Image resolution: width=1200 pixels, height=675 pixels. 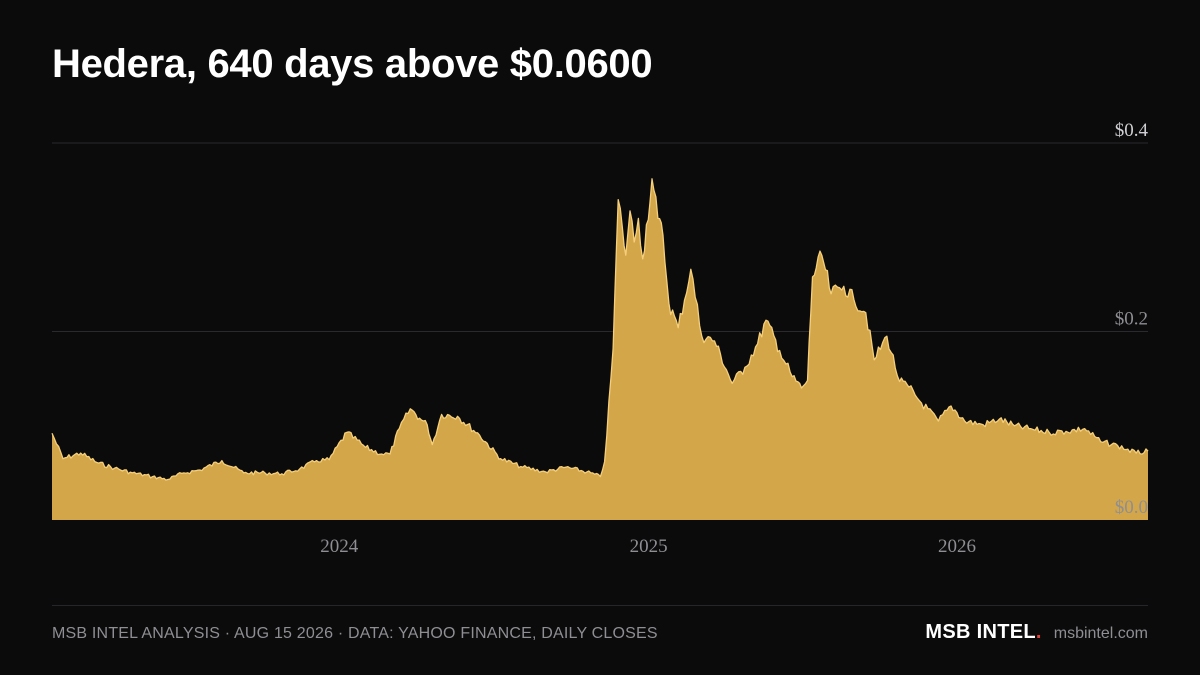 I want to click on x-tick-label: 2026, so click(x=957, y=546).